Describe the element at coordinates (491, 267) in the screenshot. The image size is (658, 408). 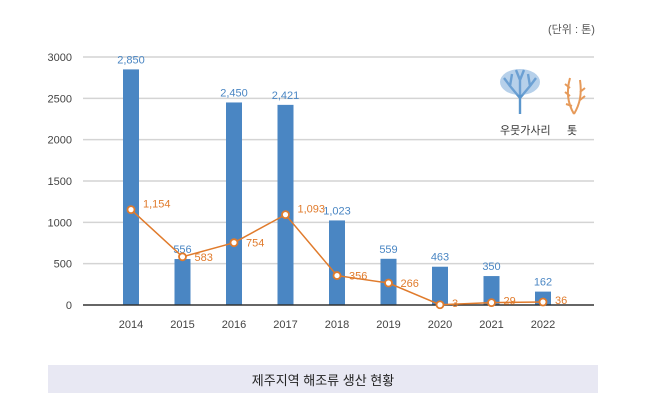
I see `bar-value-label: 350` at that location.